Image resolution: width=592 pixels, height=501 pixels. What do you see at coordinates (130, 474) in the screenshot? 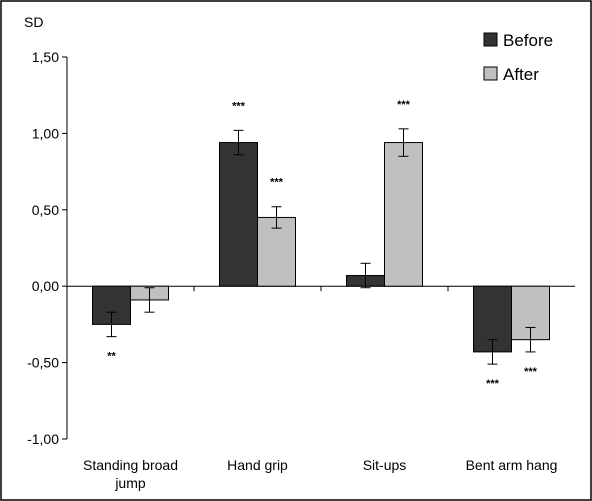
I see `category-label: Standing broad jump` at bounding box center [130, 474].